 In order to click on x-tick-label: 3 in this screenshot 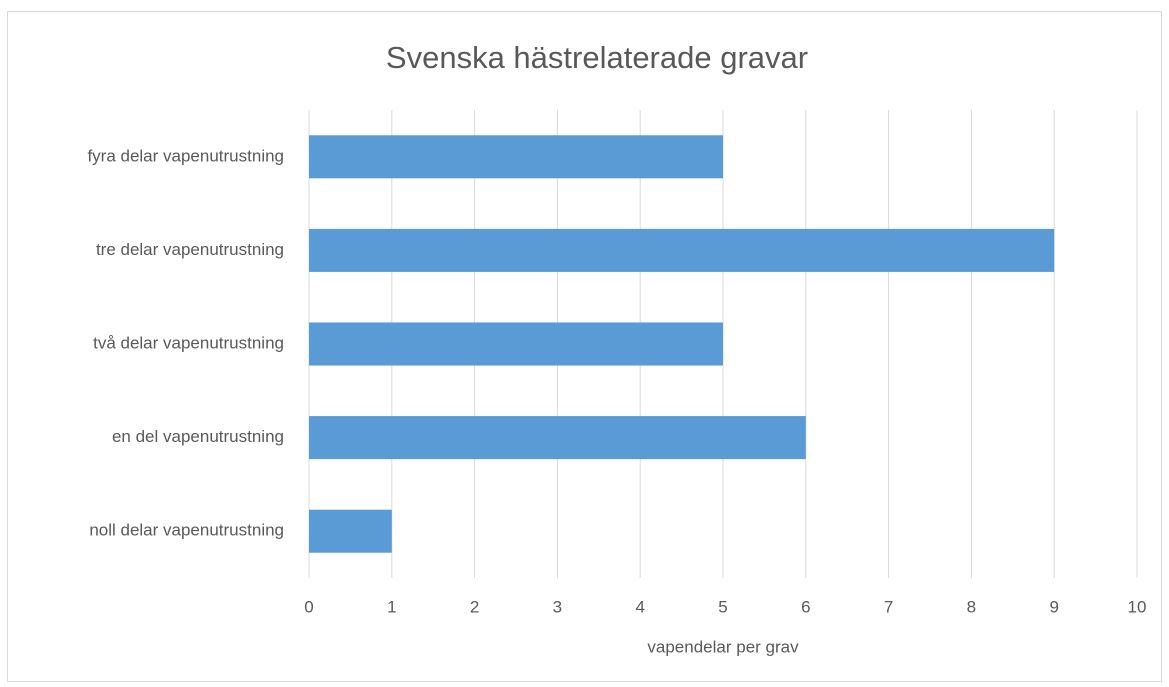, I will do `click(557, 606)`.